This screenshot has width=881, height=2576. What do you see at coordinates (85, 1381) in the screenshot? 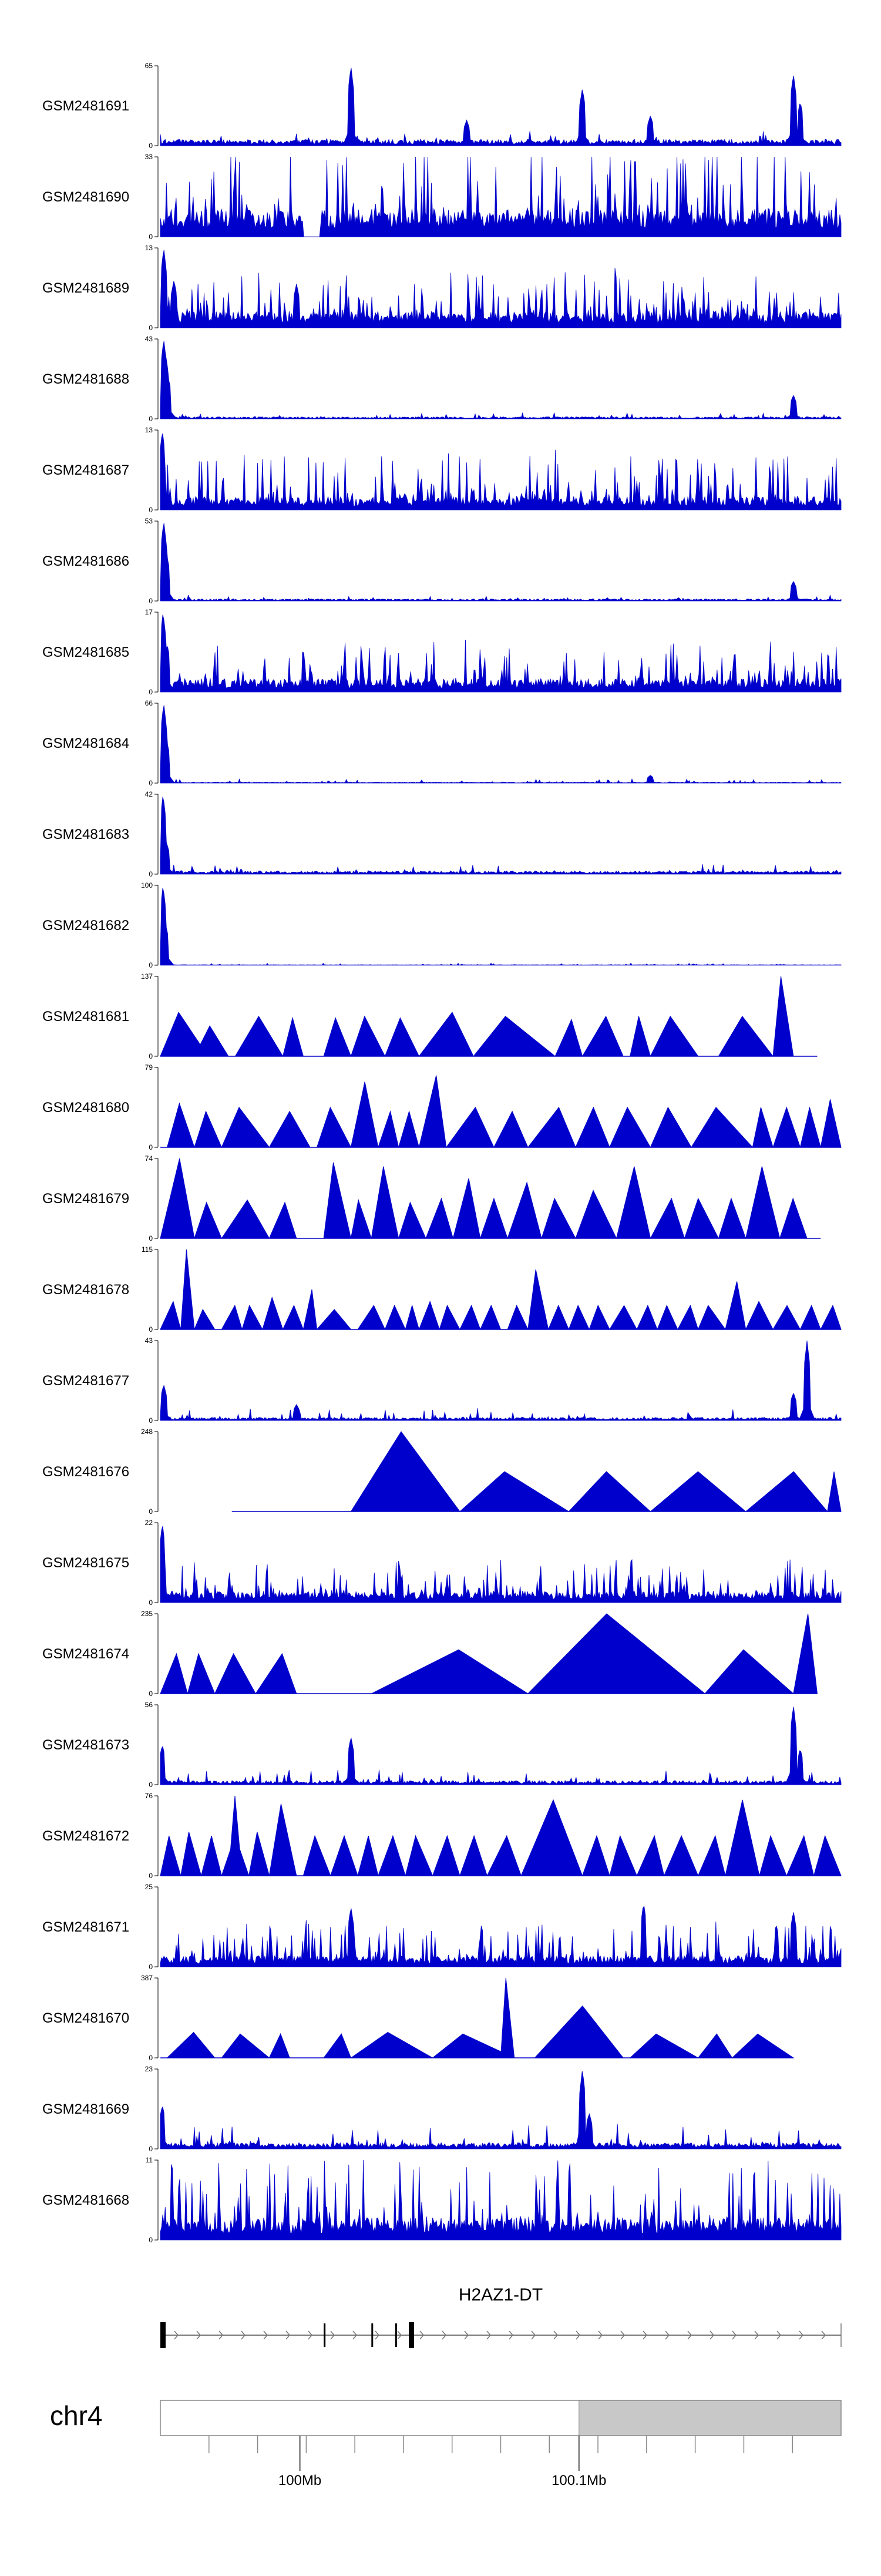
I see `track-label: GSM2481677` at bounding box center [85, 1381].